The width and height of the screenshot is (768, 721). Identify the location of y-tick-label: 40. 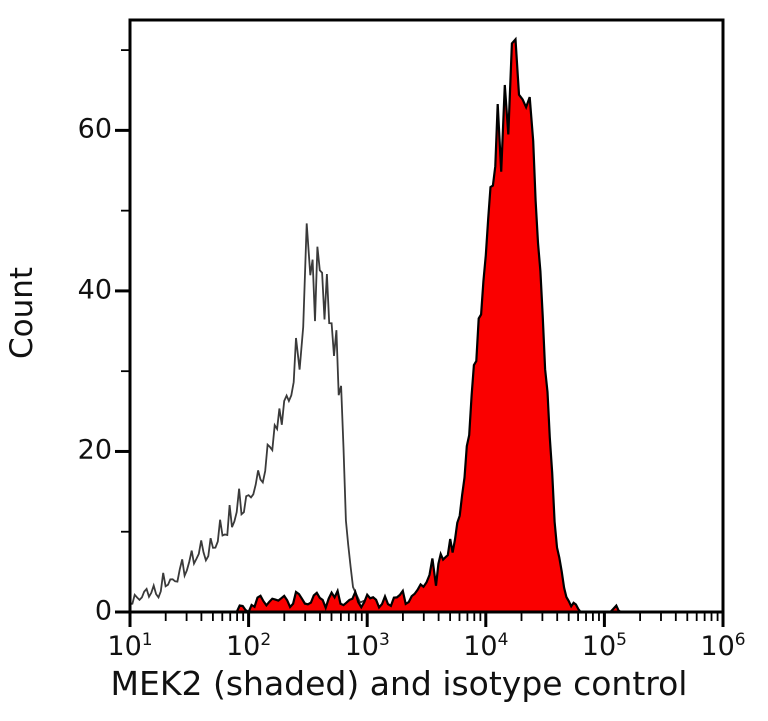
(94, 290).